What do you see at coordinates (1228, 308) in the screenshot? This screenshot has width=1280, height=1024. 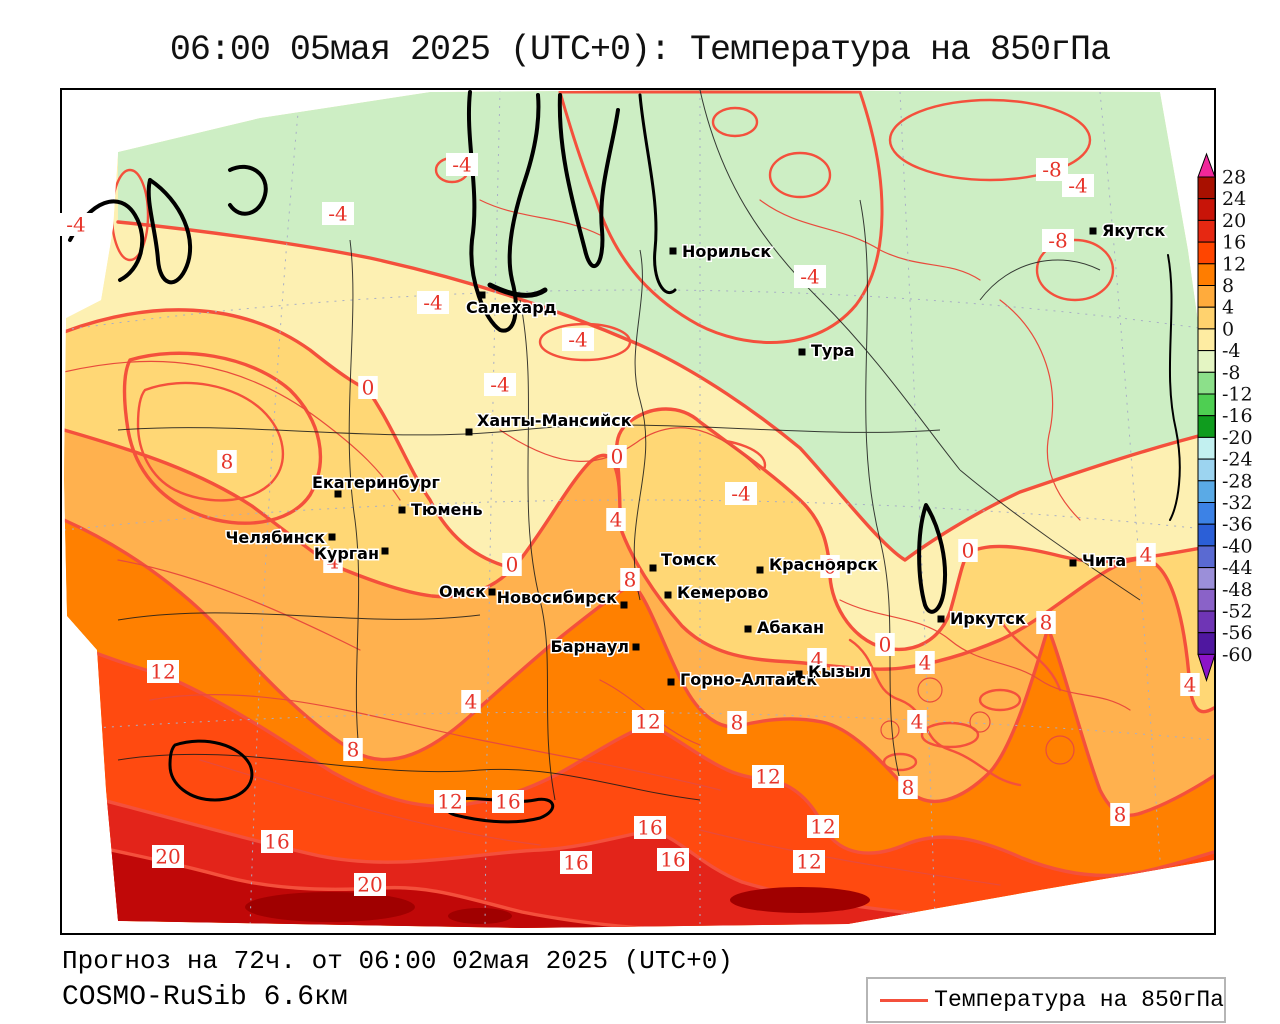 I see `colorbar-tick-label: 4` at bounding box center [1228, 308].